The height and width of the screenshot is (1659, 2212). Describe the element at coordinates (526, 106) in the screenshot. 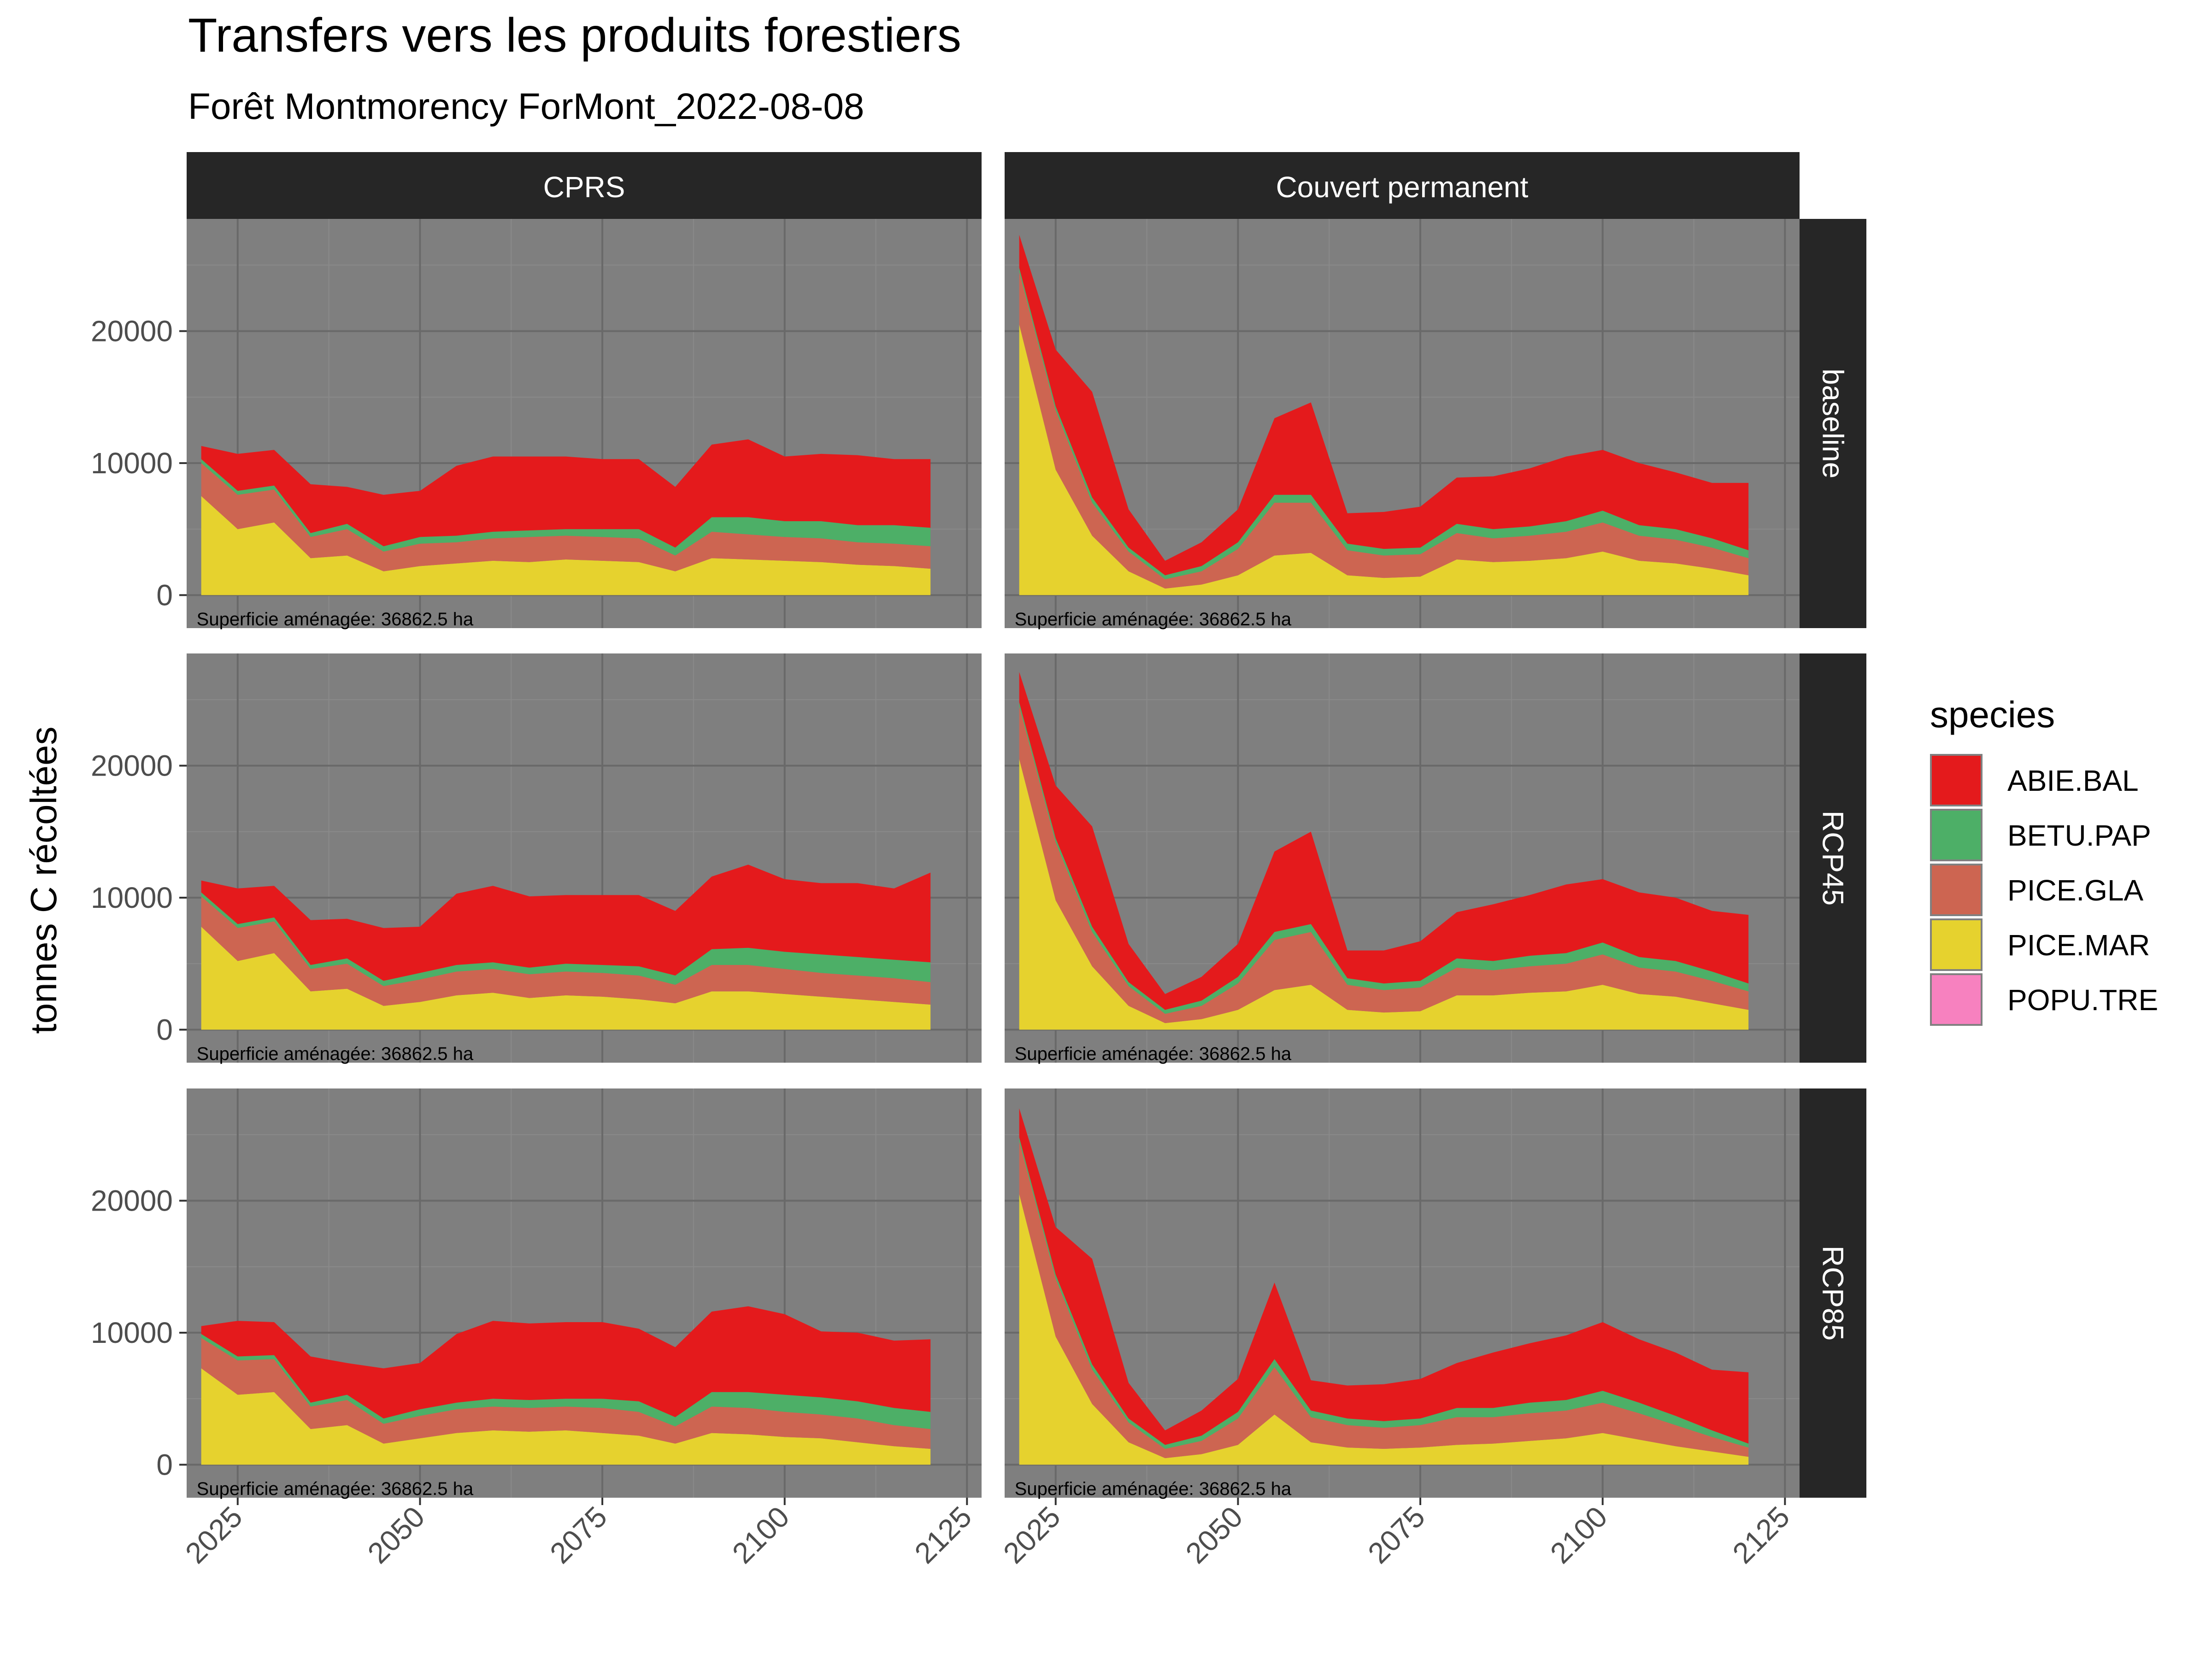

I see `chart-subtitle: Forêt Montmorency ForMont_2022-08-08` at that location.